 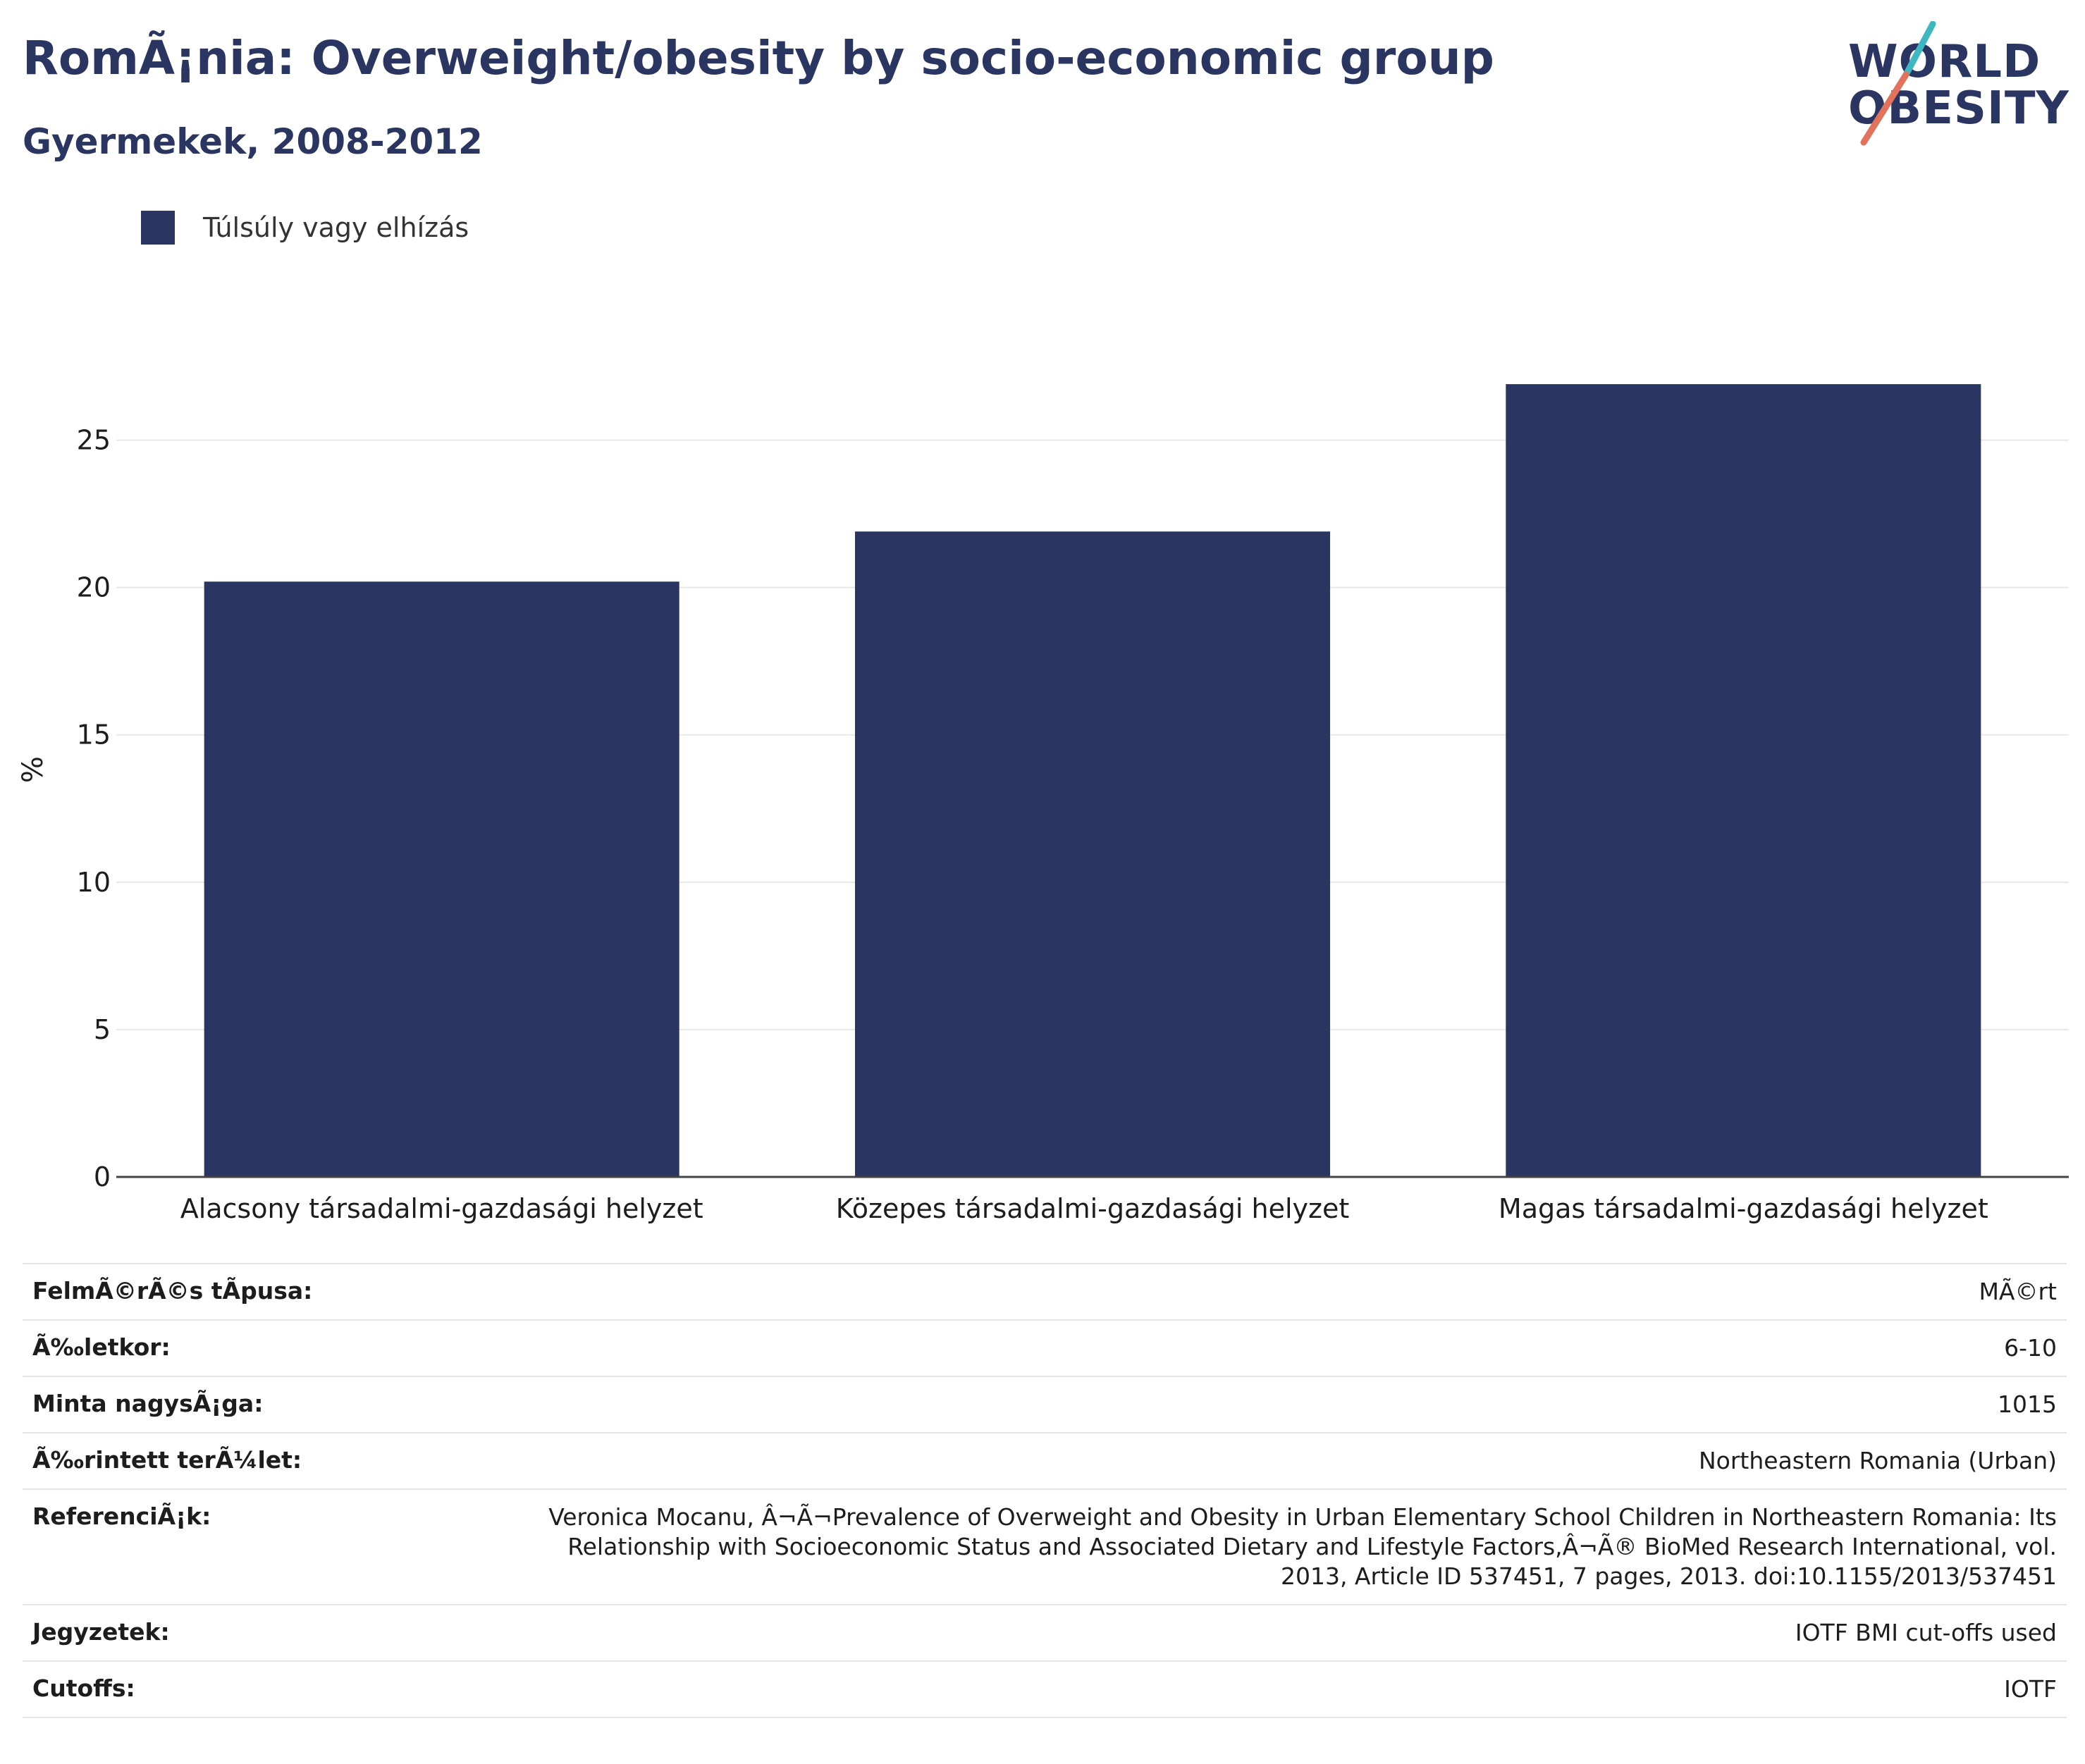 I want to click on details-row: FelmÃ©rÃ©s tÃpusa: MÃ©rt, so click(x=1045, y=1291).